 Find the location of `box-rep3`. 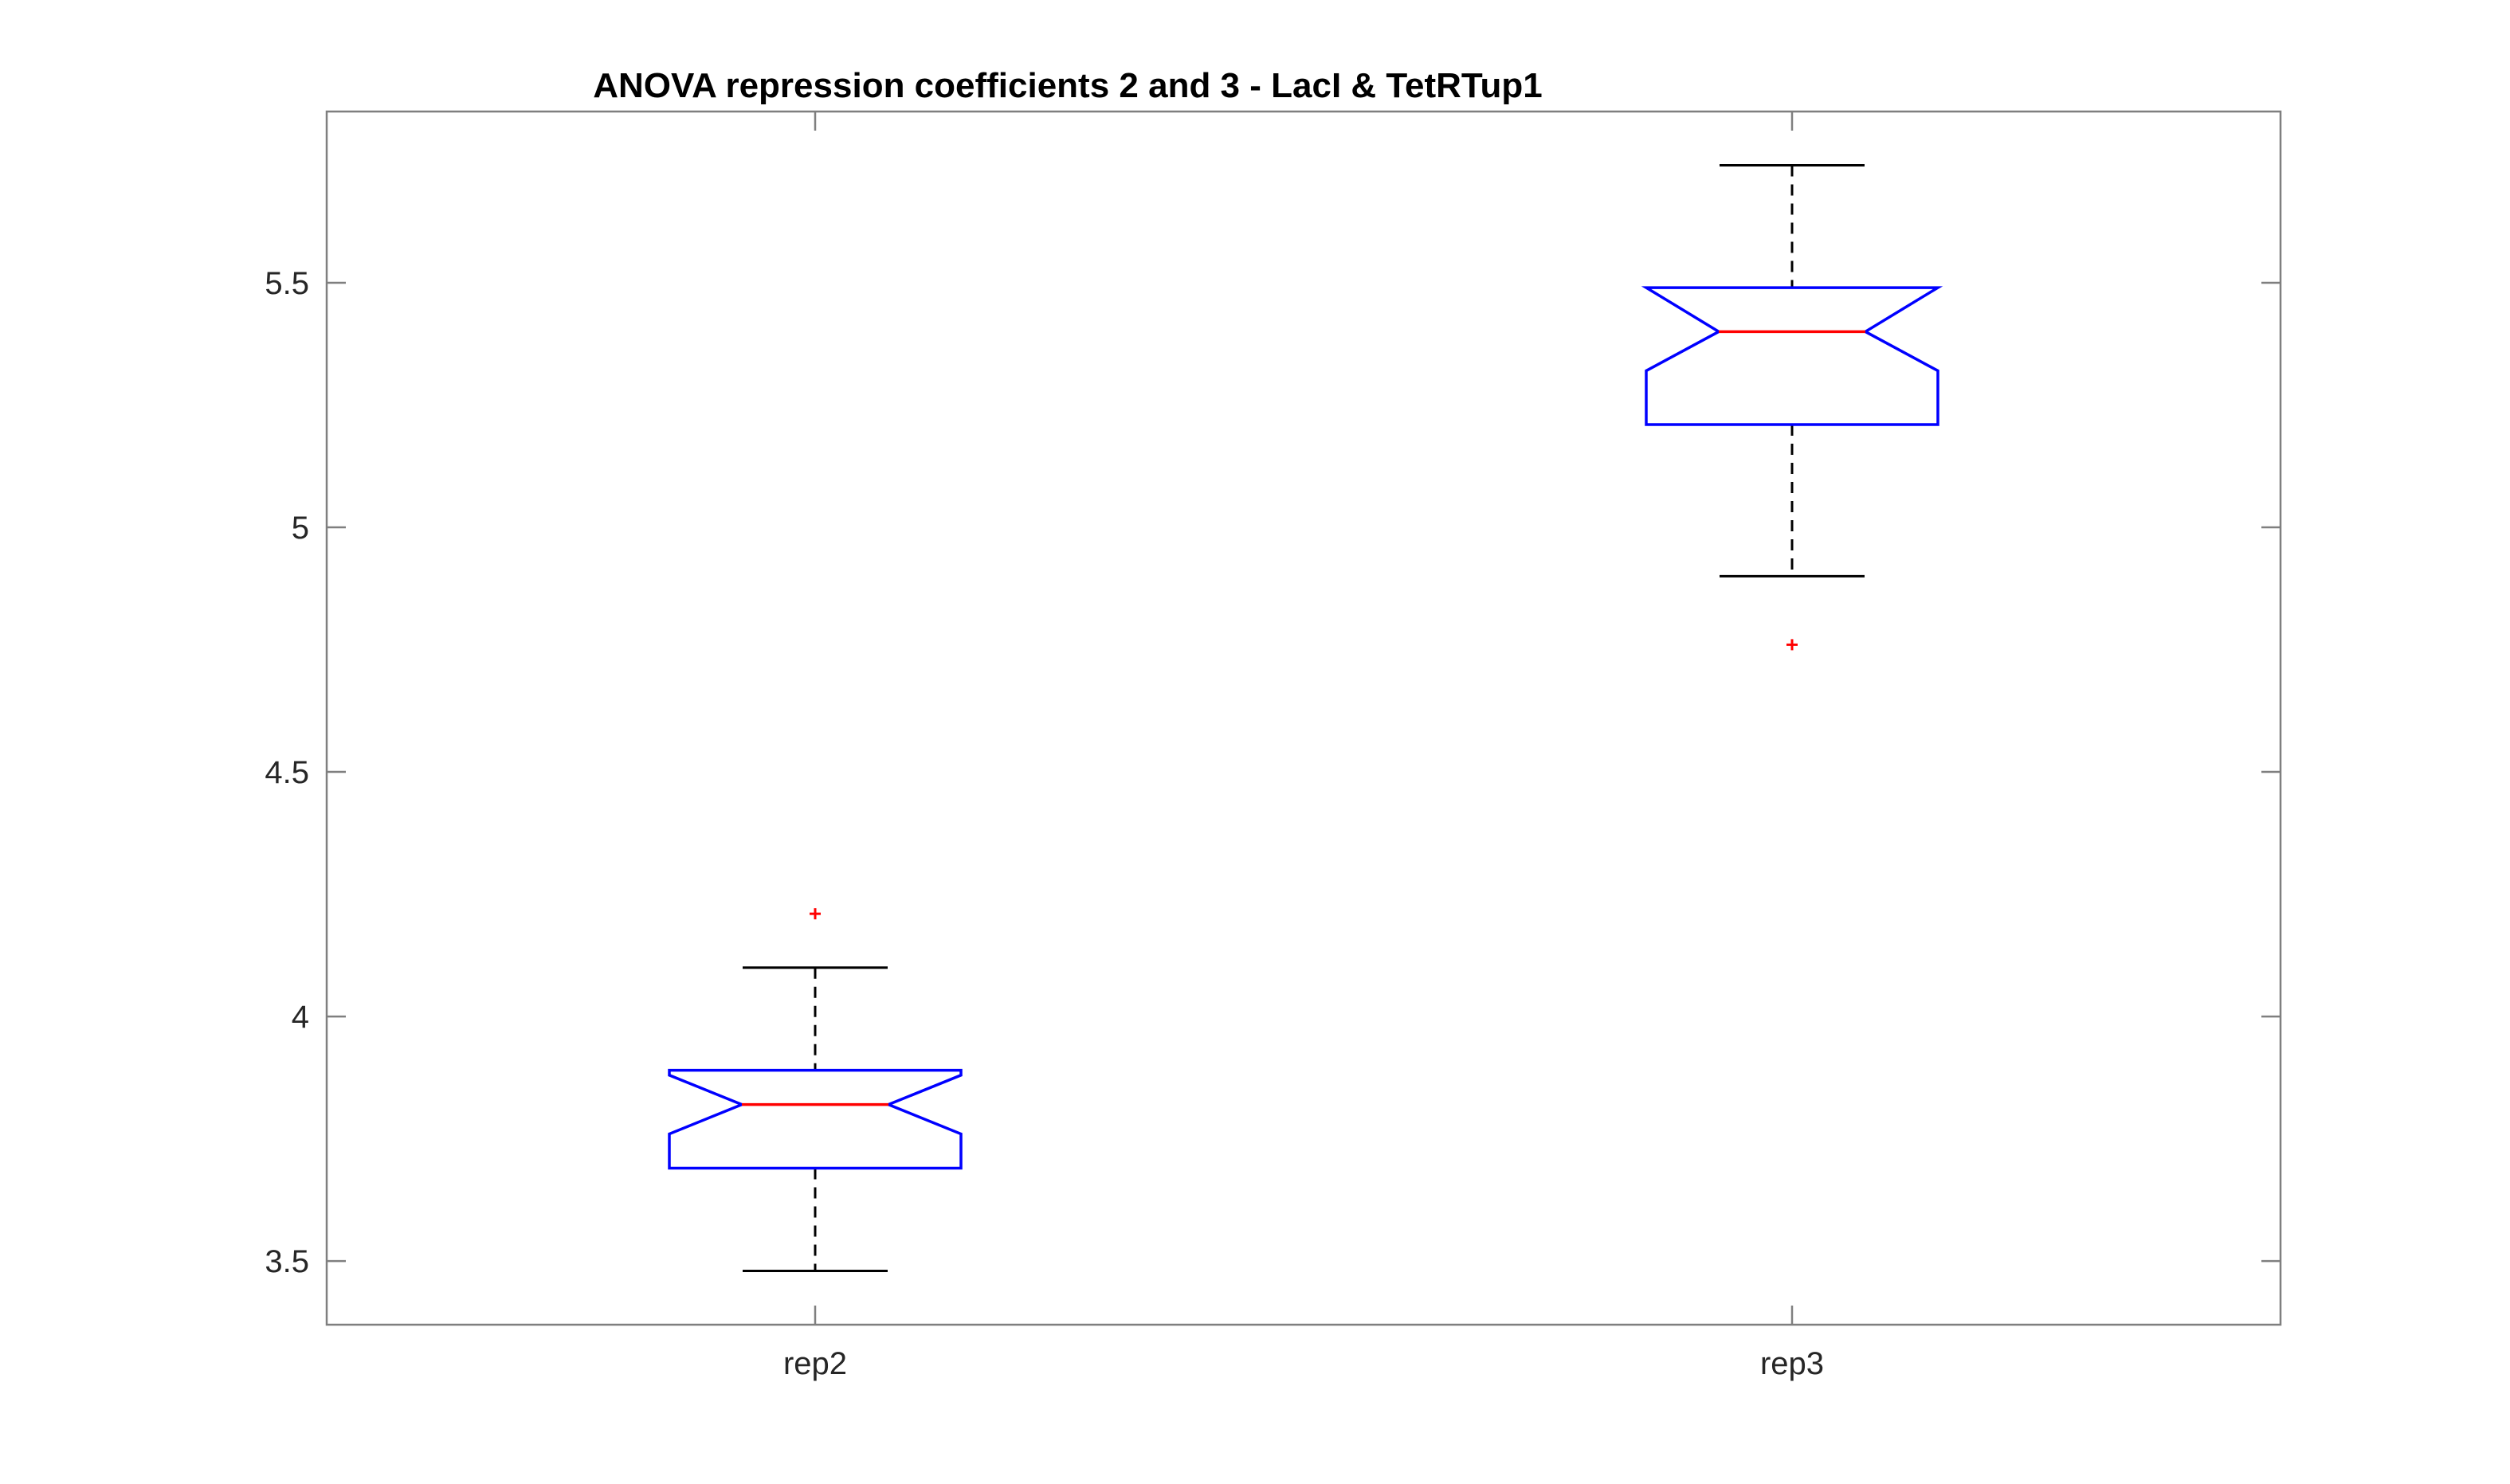

box-rep3 is located at coordinates (1792, 407).